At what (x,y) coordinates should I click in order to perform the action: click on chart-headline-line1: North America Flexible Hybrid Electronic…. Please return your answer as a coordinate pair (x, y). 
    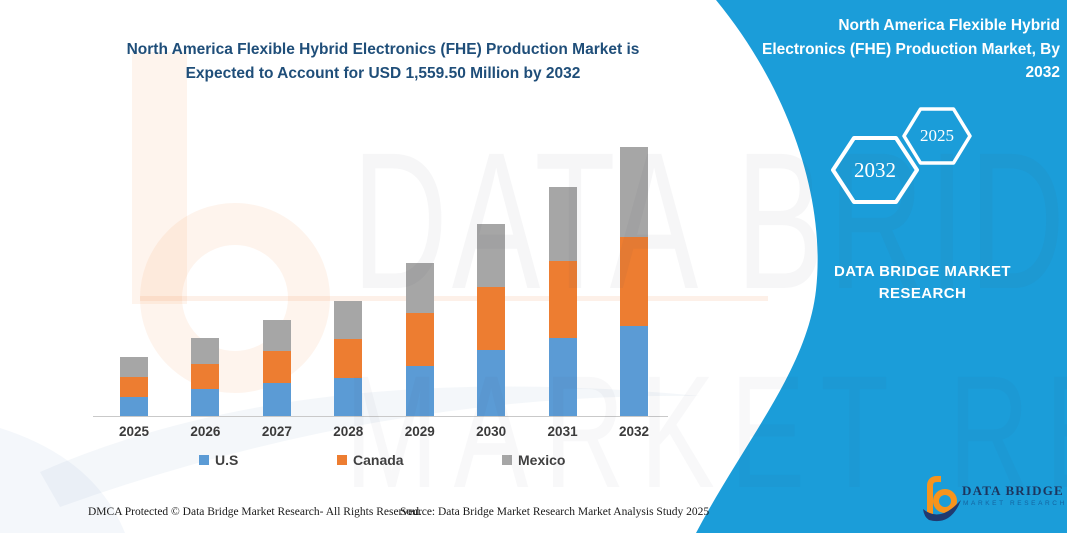
    Looking at the image, I should click on (383, 49).